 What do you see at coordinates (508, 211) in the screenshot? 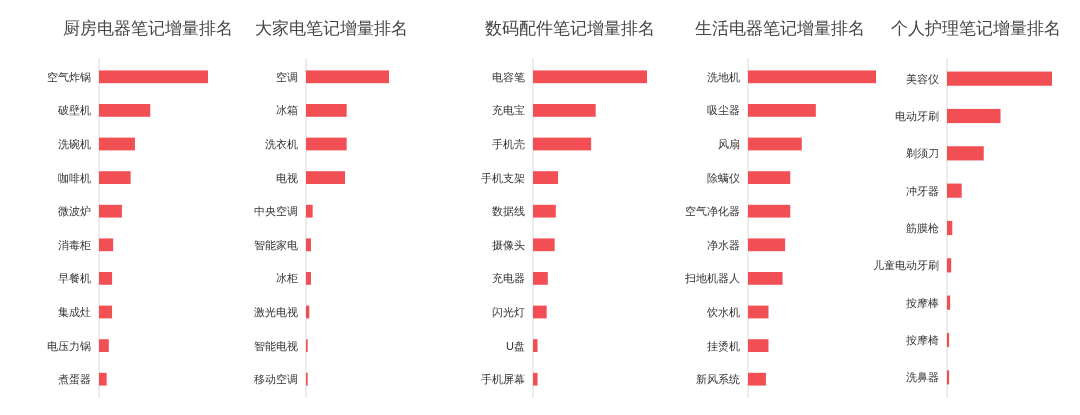
I see `y-tick-label: 数据线` at bounding box center [508, 211].